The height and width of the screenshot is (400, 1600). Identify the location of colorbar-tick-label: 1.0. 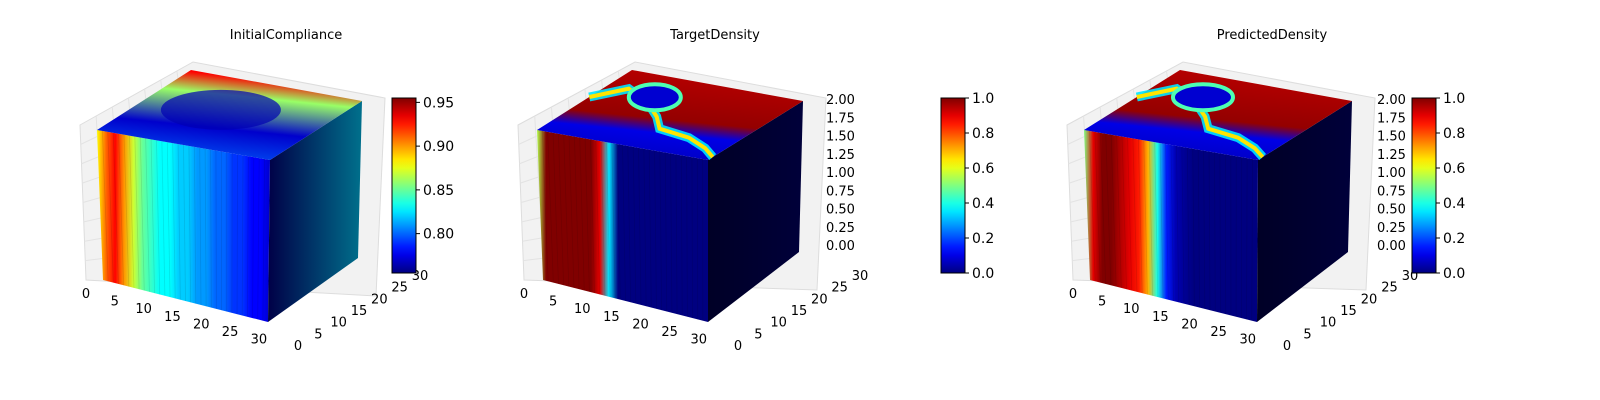
(1454, 99).